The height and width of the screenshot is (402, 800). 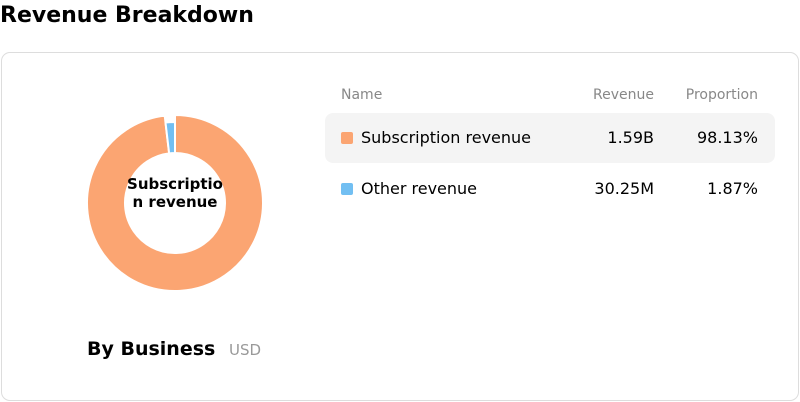 I want to click on row-revenue: 30.25M, so click(x=624, y=188).